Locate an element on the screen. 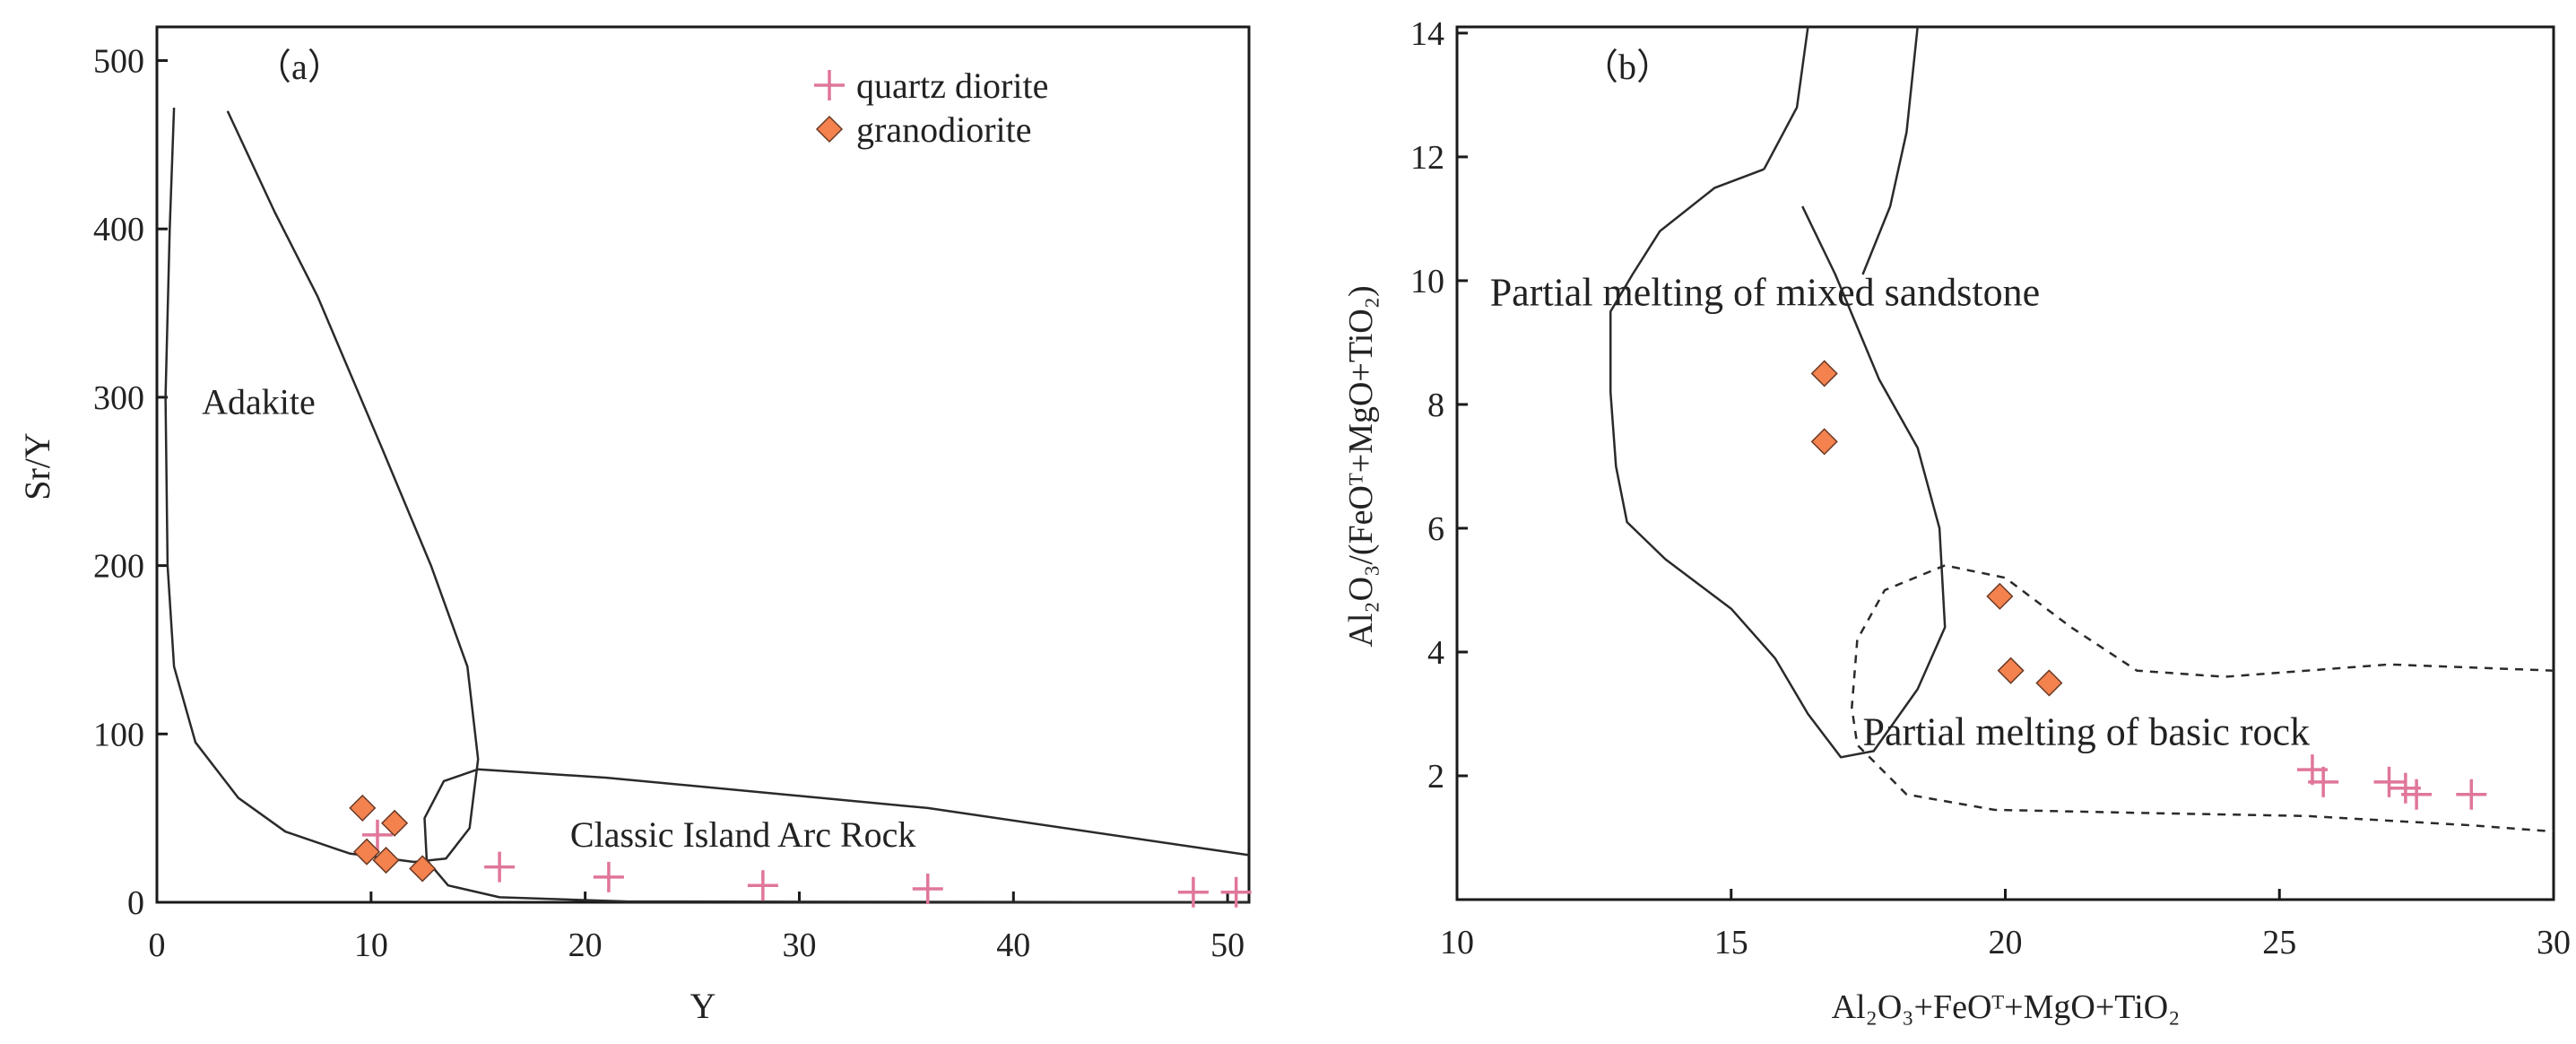 Image resolution: width=2576 pixels, height=1044 pixels. legend-entry-label: granodiorite is located at coordinates (944, 130).